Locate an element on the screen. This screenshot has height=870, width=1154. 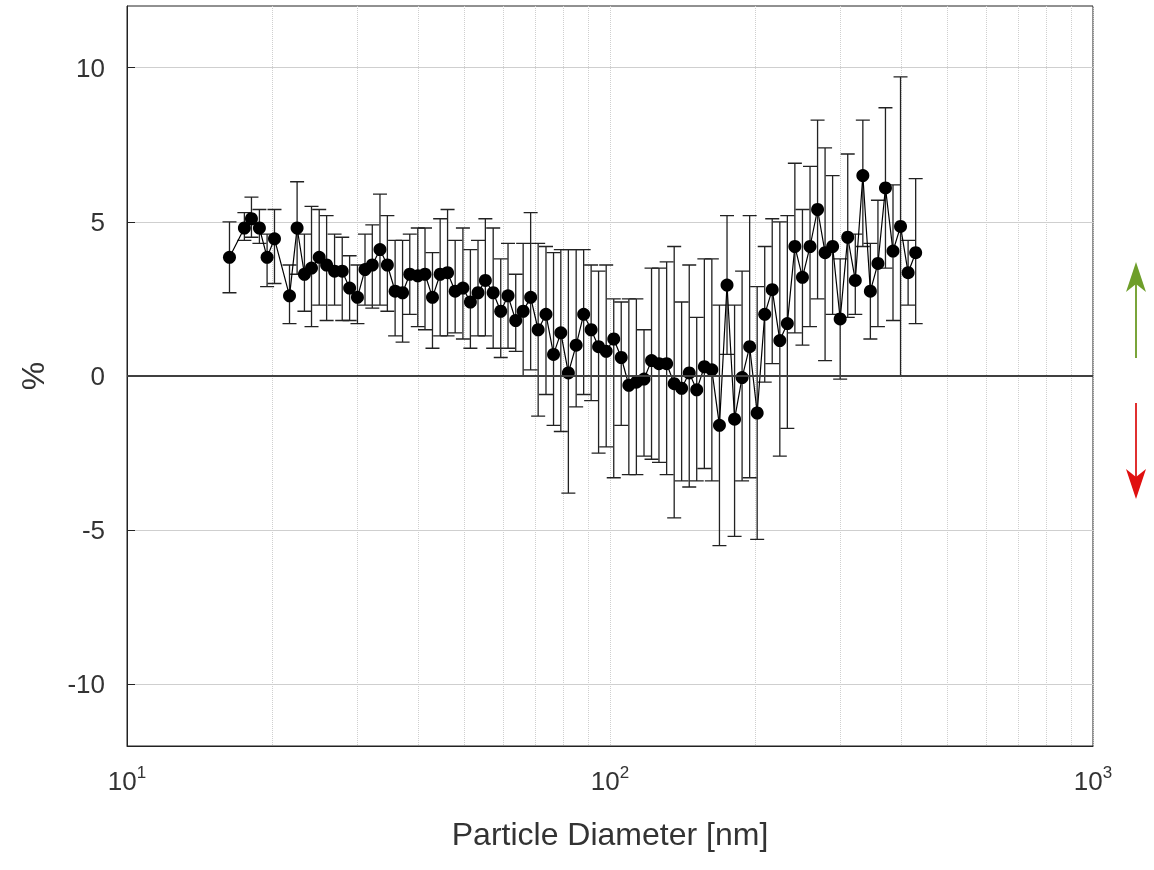
y-axis-title: % is located at coordinates (33, 376).